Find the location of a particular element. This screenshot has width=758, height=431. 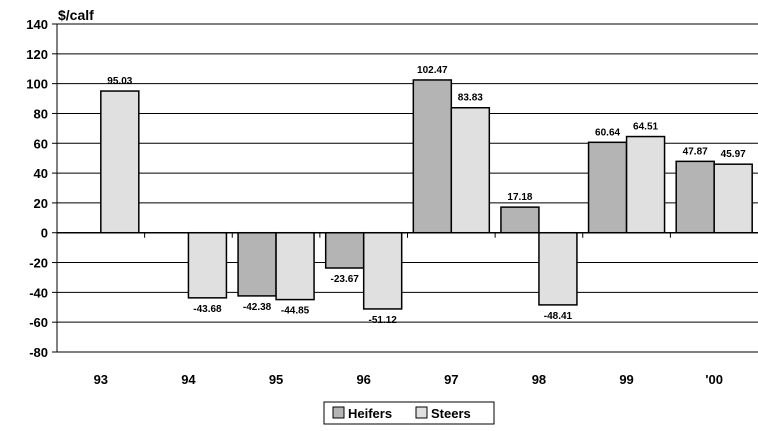

data-label: -44.85 is located at coordinates (295, 311).